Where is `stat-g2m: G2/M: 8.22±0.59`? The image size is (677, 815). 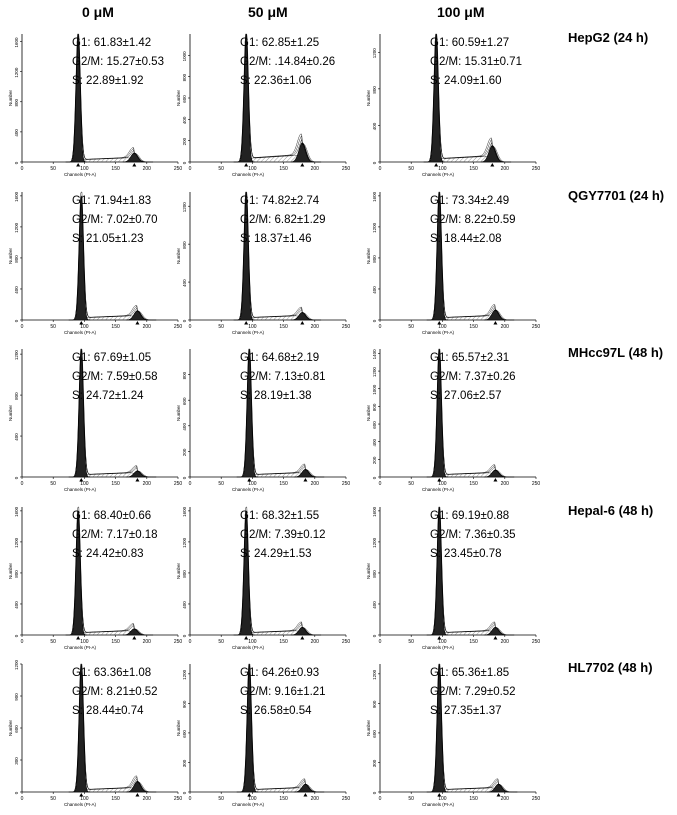 stat-g2m: G2/M: 8.22±0.59 is located at coordinates (473, 220).